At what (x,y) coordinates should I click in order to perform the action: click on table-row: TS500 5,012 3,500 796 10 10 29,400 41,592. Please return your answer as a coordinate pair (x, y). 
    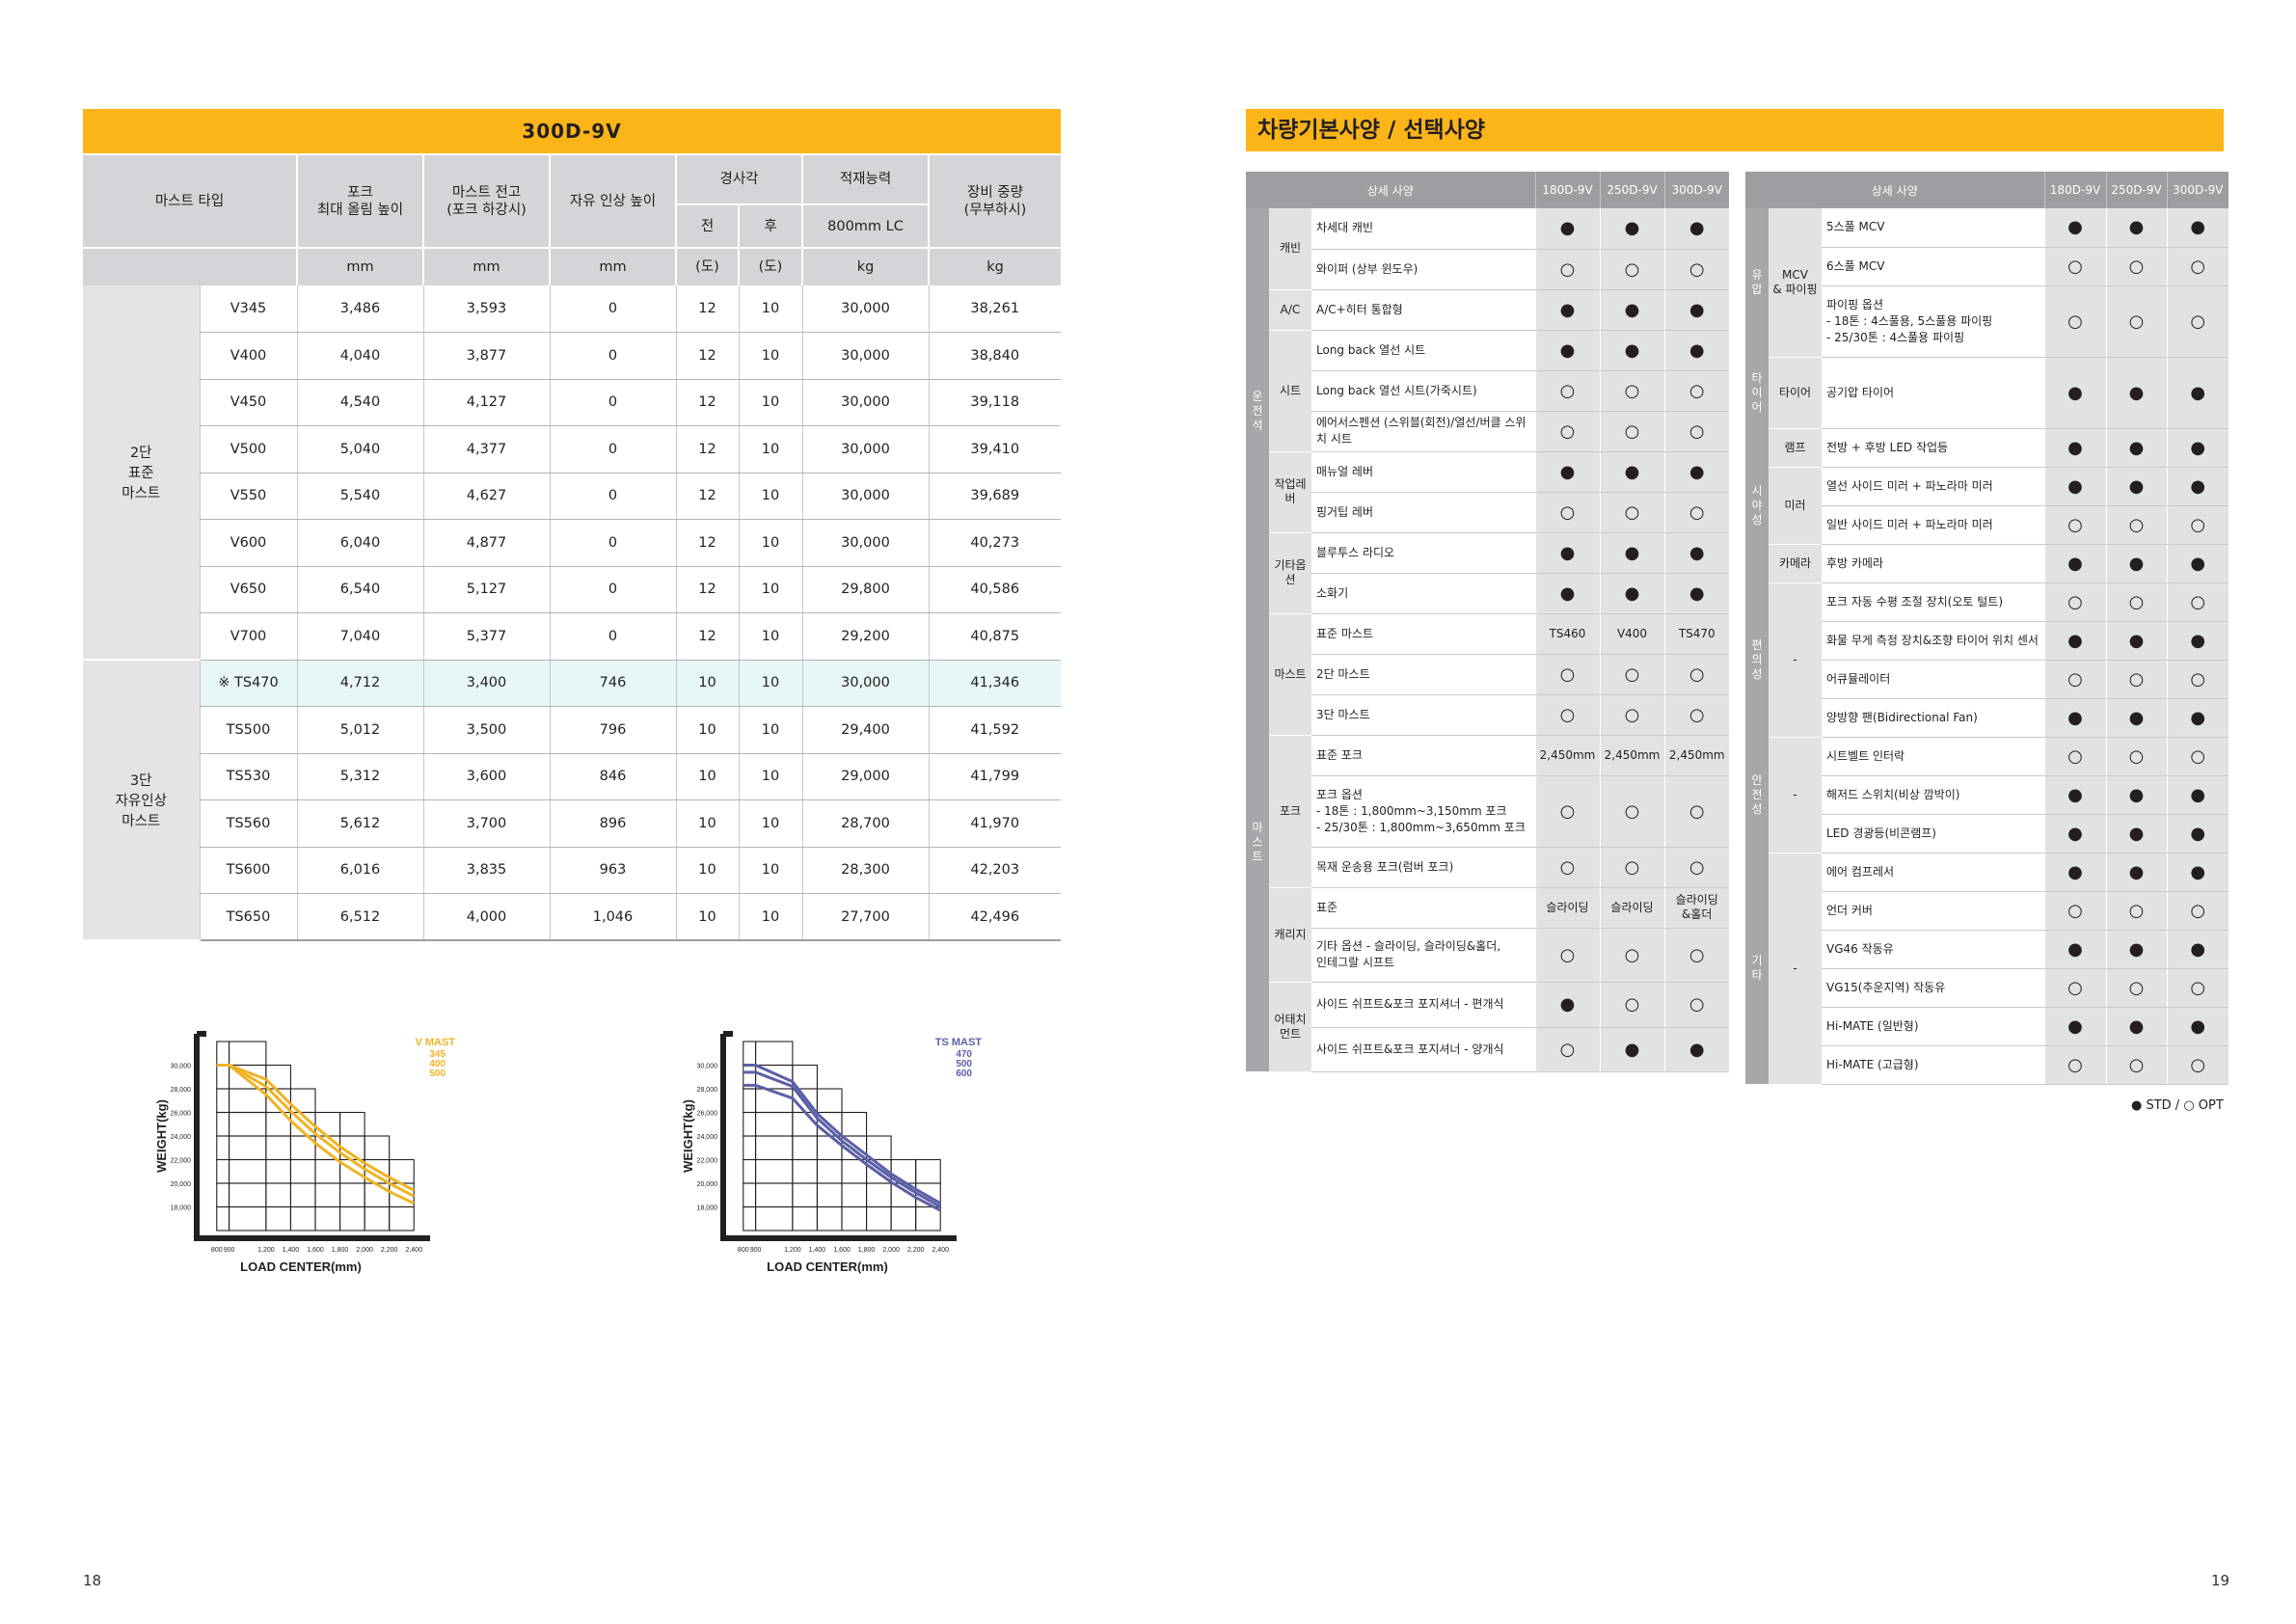
    Looking at the image, I should click on (572, 730).